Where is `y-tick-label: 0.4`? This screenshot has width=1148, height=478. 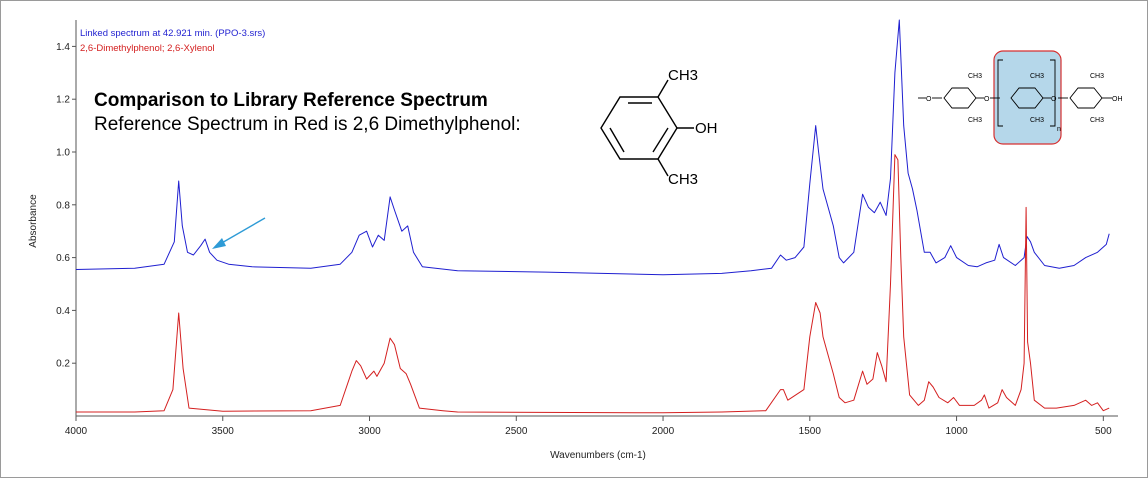 y-tick-label: 0.4 is located at coordinates (63, 311).